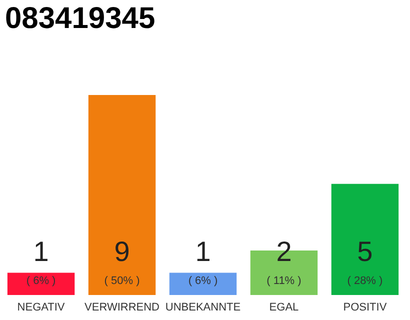 Image resolution: width=410 pixels, height=320 pixels. I want to click on annotation: ( 11% ), so click(284, 281).